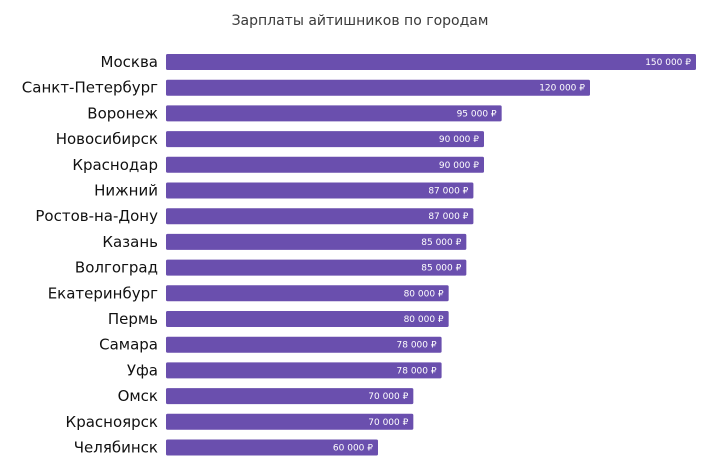  Describe the element at coordinates (360, 21) in the screenshot. I see `chart-title: Зарплаты айтишников по городам` at that location.